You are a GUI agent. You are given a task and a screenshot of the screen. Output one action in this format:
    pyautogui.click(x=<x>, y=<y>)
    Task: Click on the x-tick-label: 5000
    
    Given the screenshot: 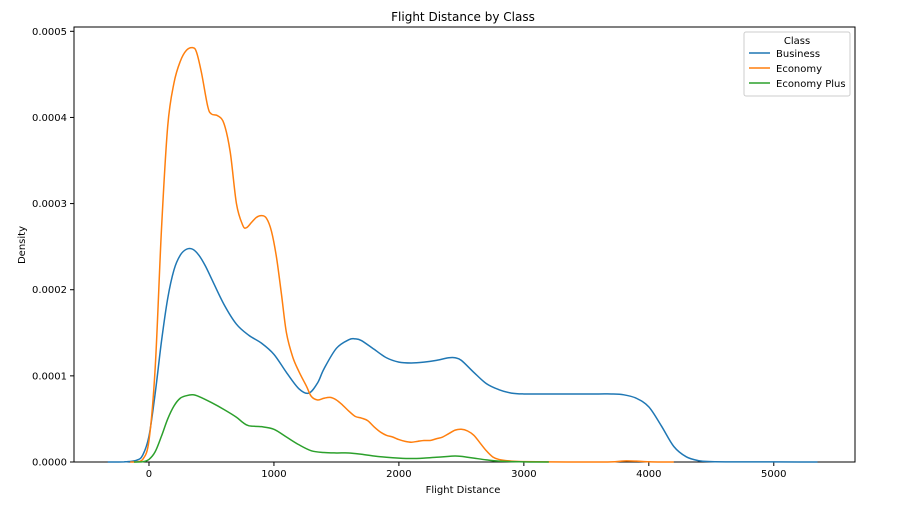 What is the action you would take?
    pyautogui.click(x=773, y=474)
    